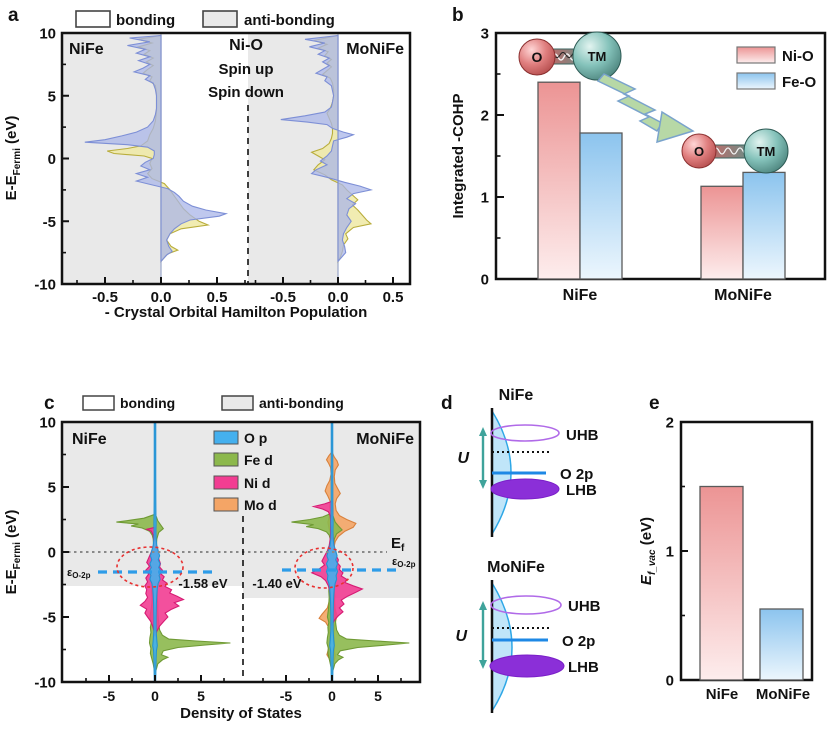 The height and width of the screenshot is (730, 831). What do you see at coordinates (677, 552) in the screenshot?
I see `panel-e-ticks: 0 1 2` at bounding box center [677, 552].